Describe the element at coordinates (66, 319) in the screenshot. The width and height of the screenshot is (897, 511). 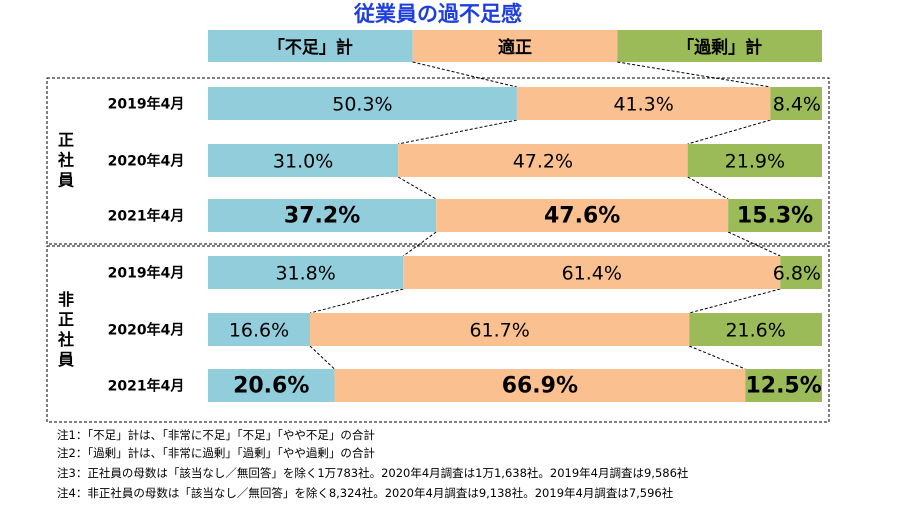
I see `group-label-1-char-1: 正` at that location.